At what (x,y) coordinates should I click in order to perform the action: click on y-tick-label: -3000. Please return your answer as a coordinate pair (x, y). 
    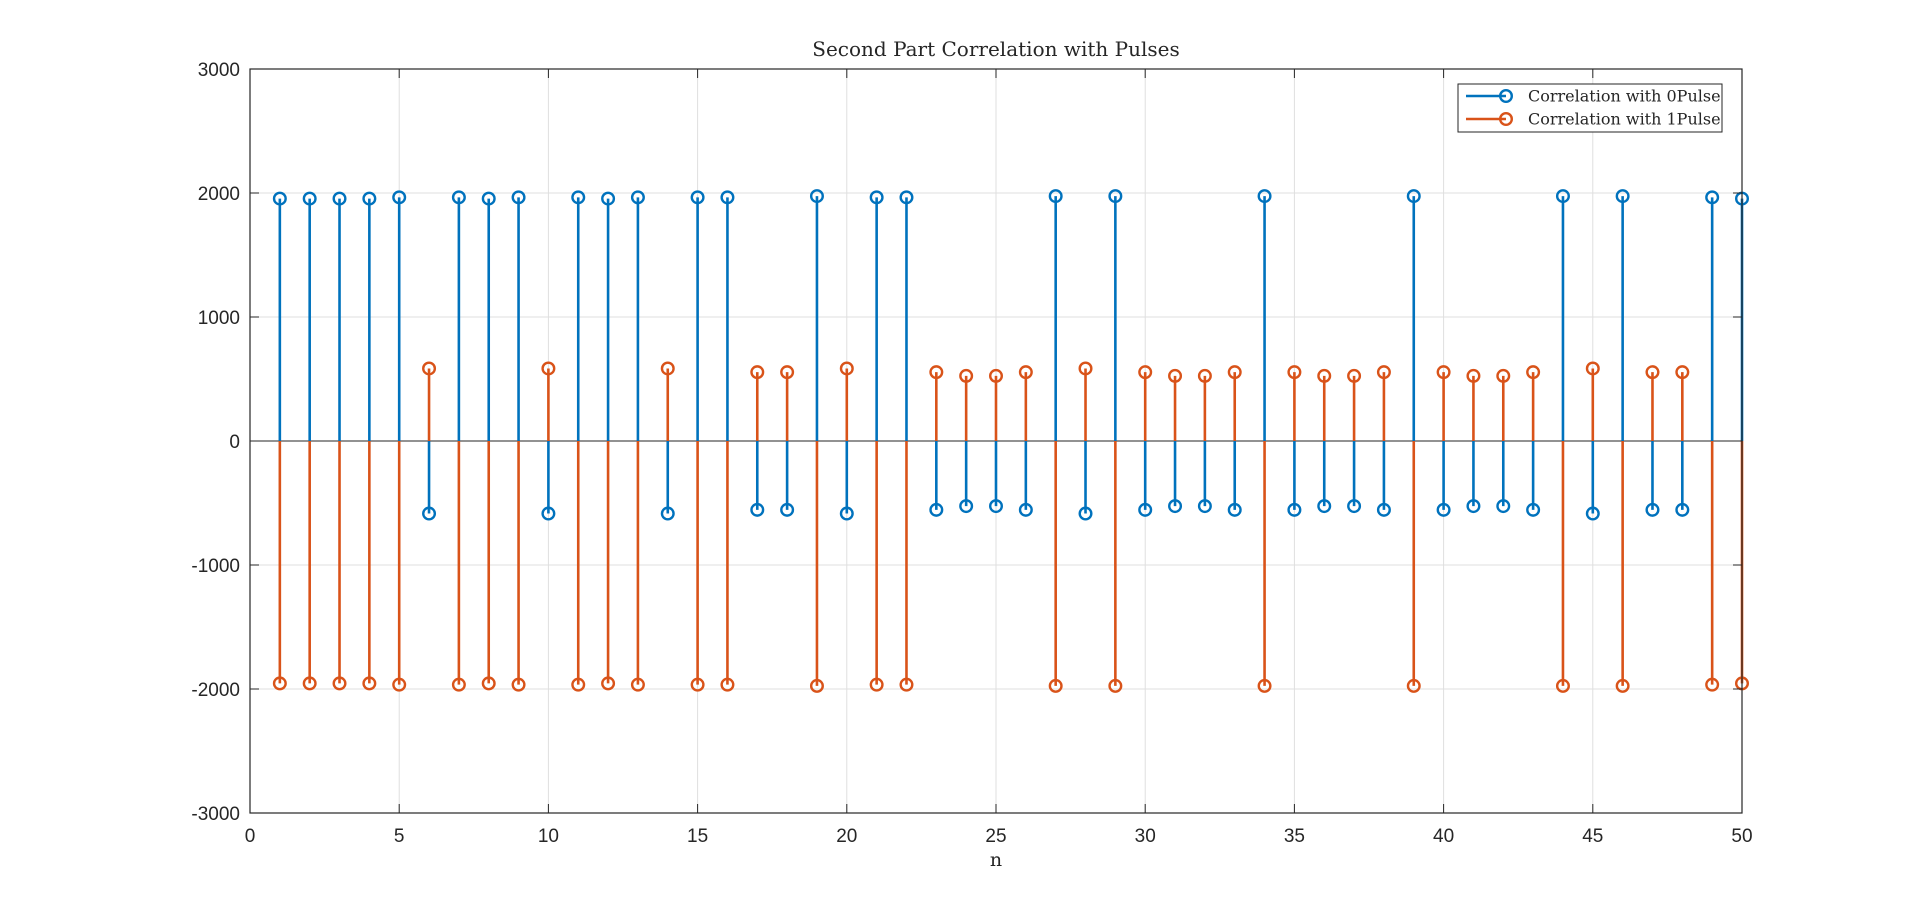
    Looking at the image, I should click on (215, 814).